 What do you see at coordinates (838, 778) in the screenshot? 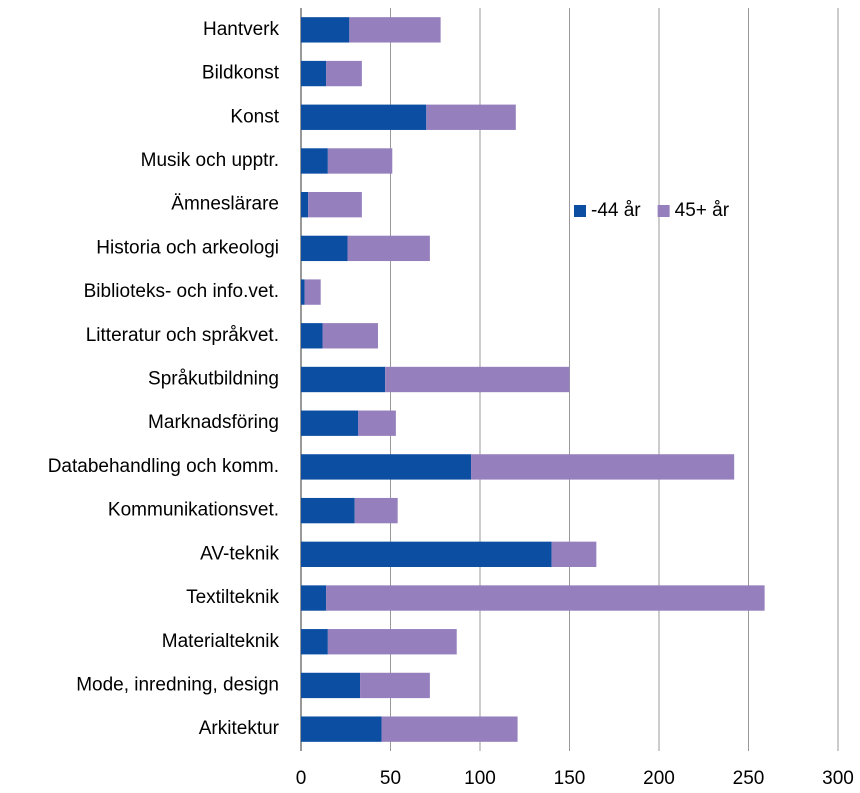
I see `x-tick-label: 300` at bounding box center [838, 778].